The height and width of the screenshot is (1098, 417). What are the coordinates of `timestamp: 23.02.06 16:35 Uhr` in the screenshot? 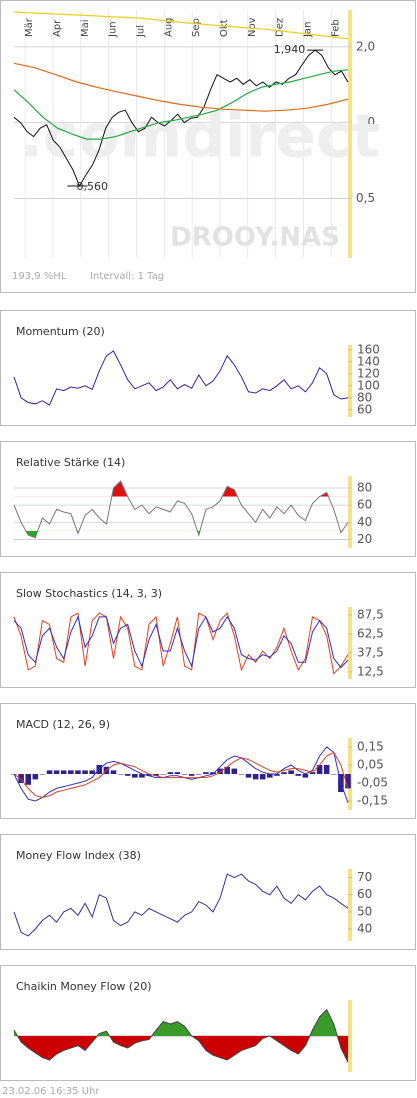 It's located at (51, 1091).